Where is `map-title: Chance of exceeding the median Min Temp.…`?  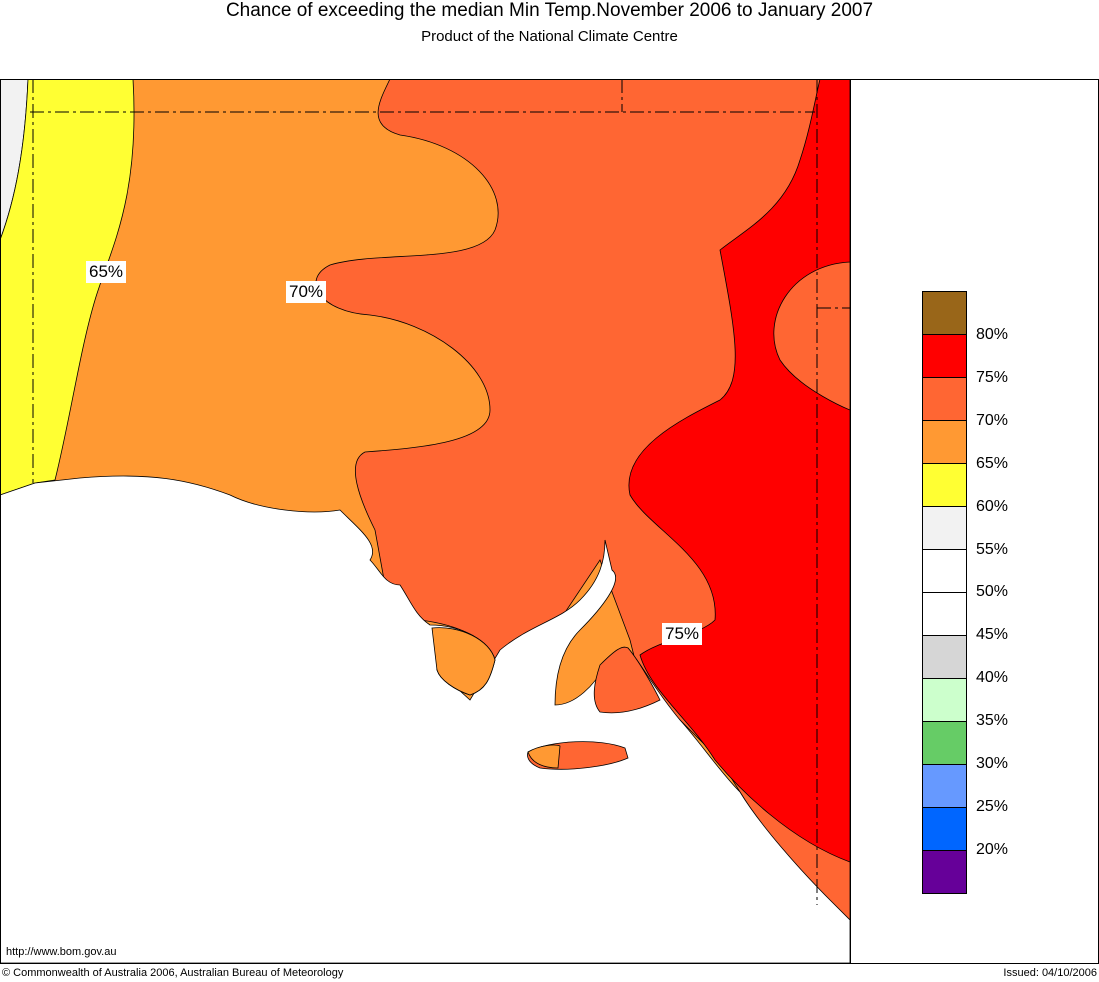
map-title: Chance of exceeding the median Min Temp.… is located at coordinates (549, 10).